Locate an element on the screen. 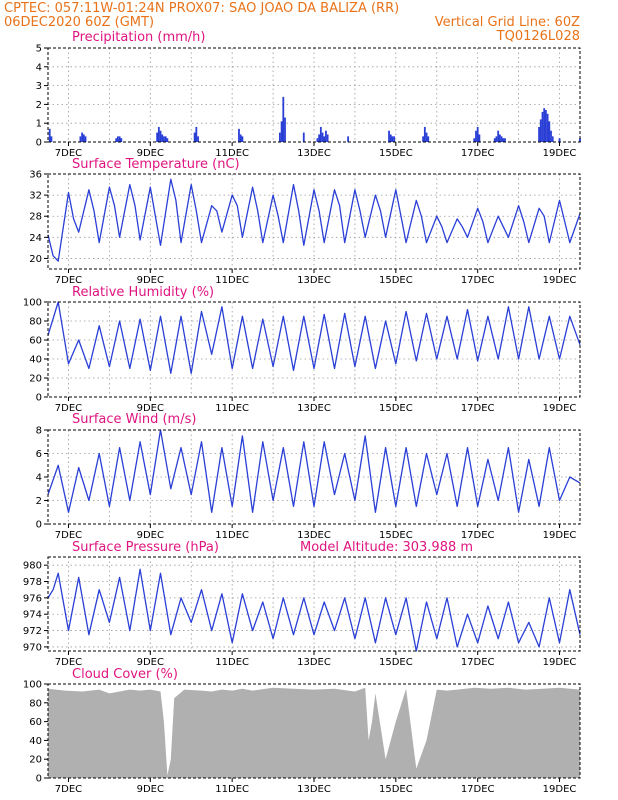 The image size is (618, 800). precip-ytick-label: 1 is located at coordinates (39, 124).